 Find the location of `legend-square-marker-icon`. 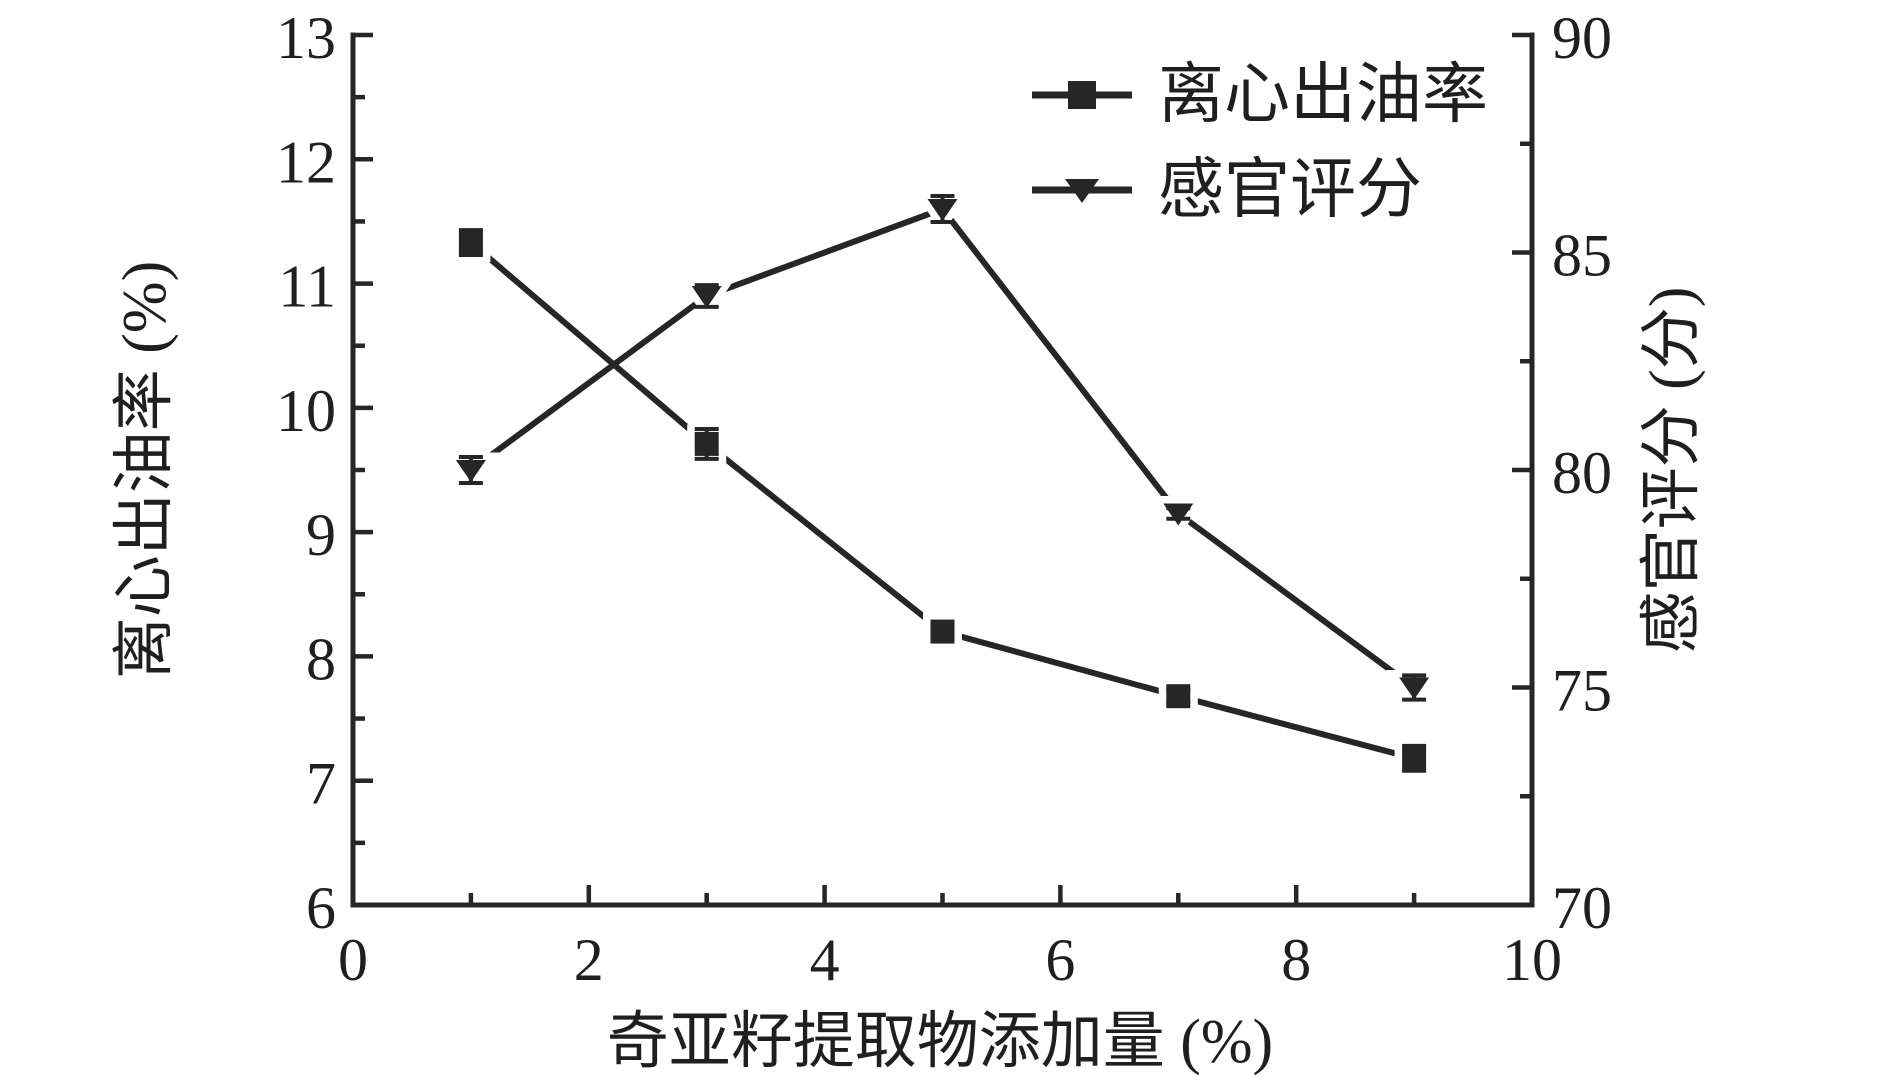

legend-square-marker-icon is located at coordinates (1082, 95).